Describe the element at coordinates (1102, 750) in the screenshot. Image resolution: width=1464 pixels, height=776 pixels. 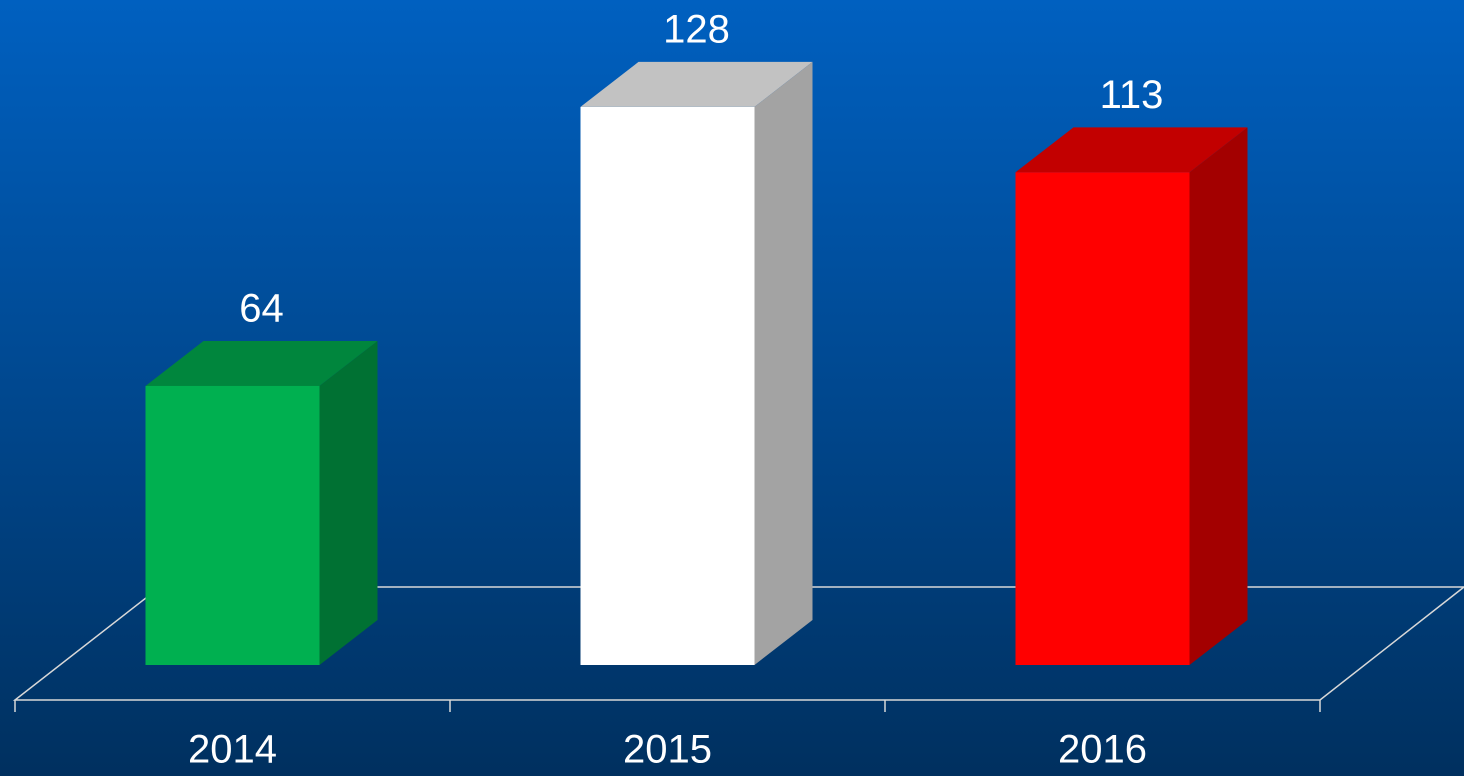
I see `x-tick-label: 2016` at that location.